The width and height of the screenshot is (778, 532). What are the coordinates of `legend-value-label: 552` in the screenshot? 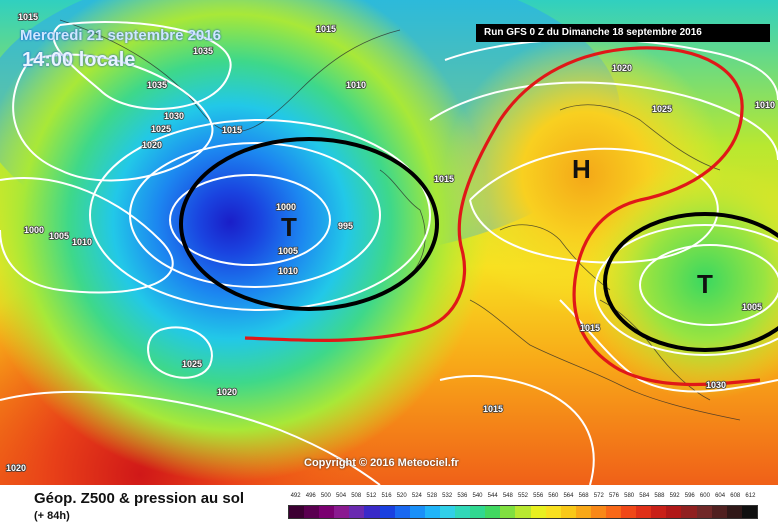 It's located at (523, 496).